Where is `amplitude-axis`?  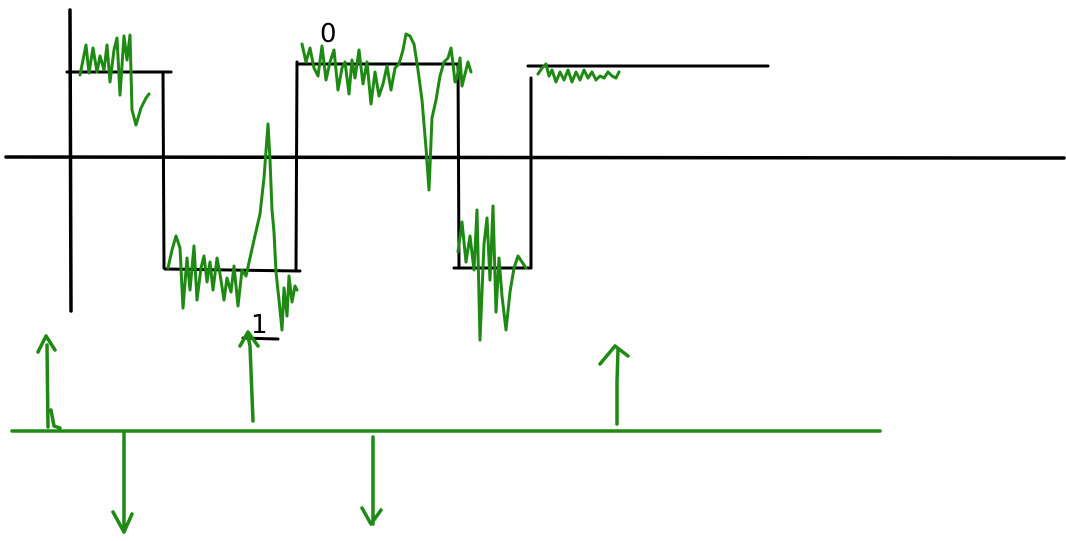
amplitude-axis is located at coordinates (70, 160).